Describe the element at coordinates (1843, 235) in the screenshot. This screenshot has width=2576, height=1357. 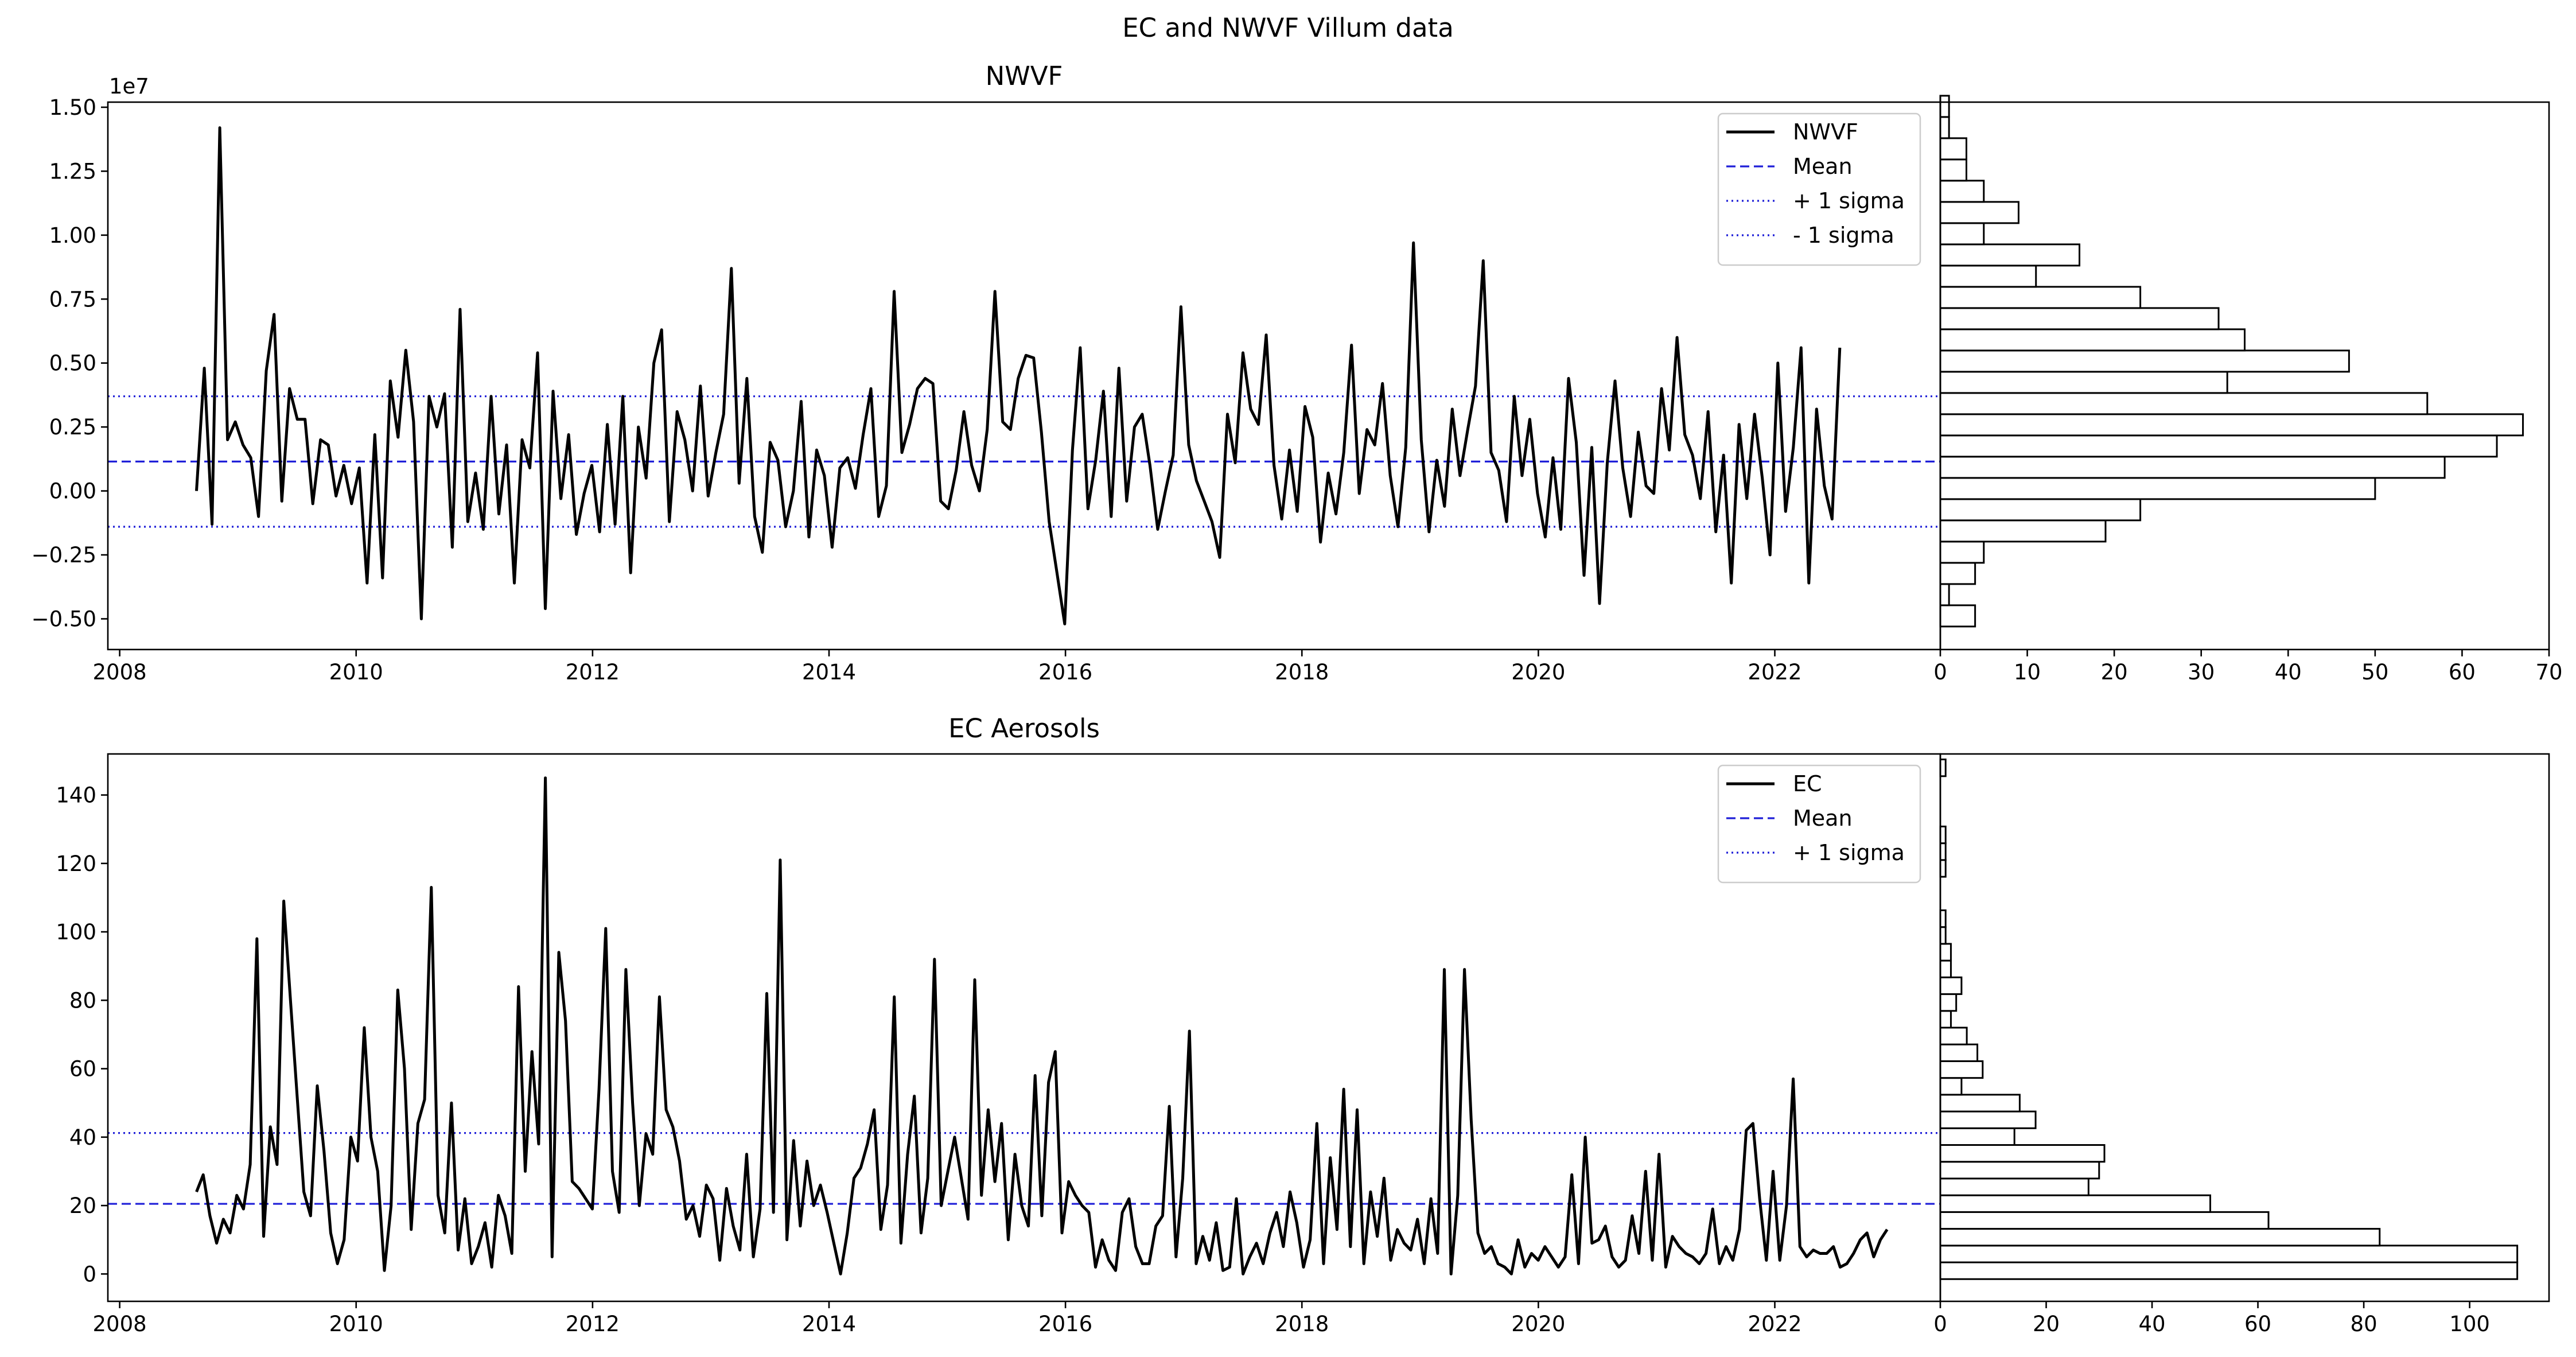
I see `legend-label: - 1 sigma` at that location.